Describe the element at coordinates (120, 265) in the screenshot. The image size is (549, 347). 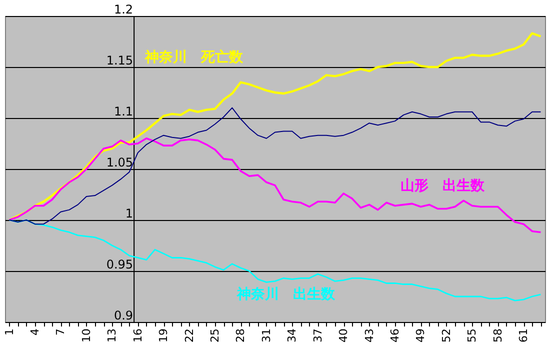
I see `y-tick-label: 0.95` at that location.